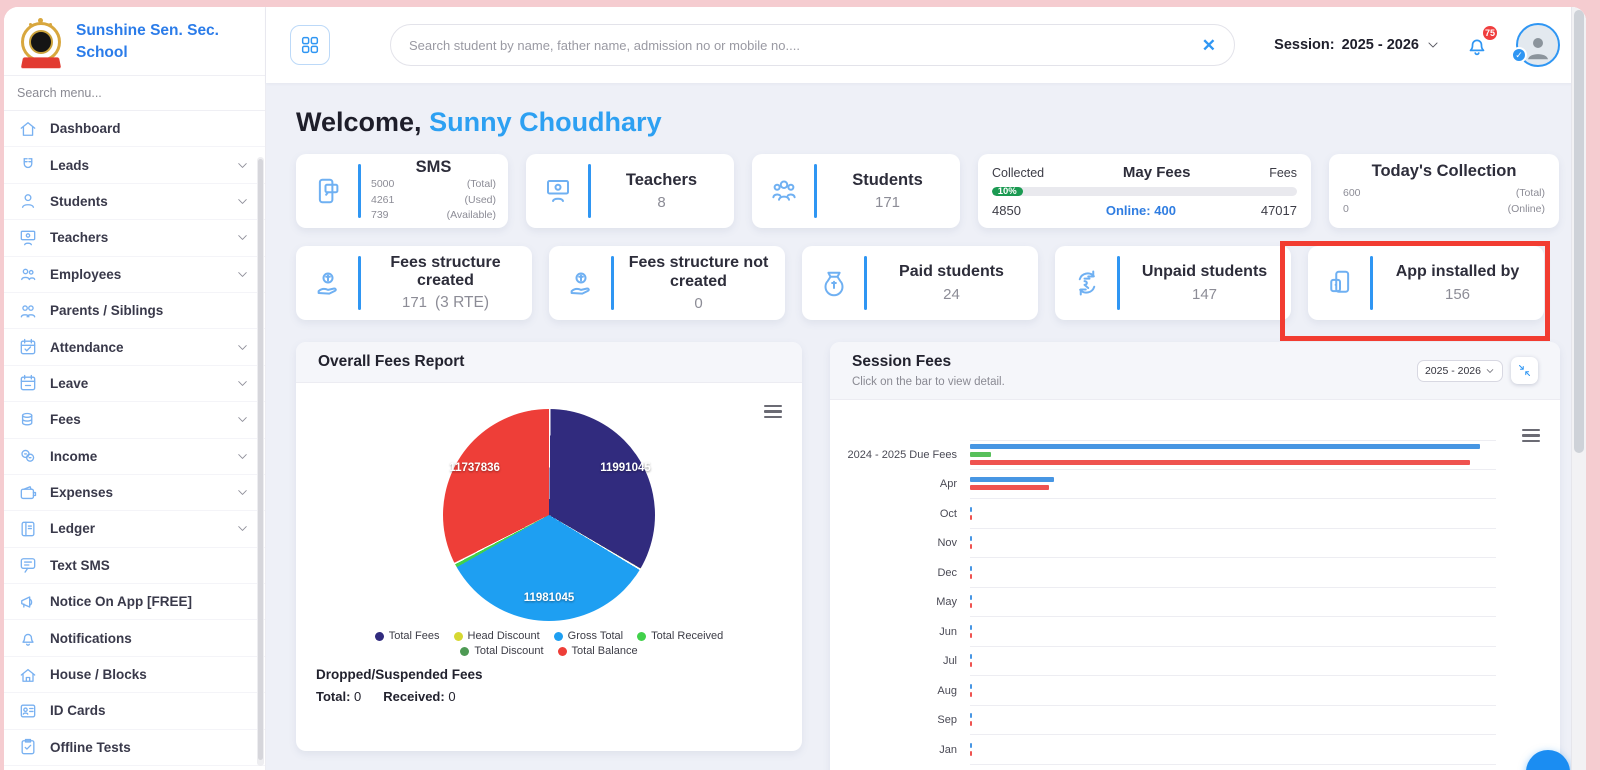 This screenshot has width=1600, height=770. I want to click on chat-fab-button, so click(1548, 760).